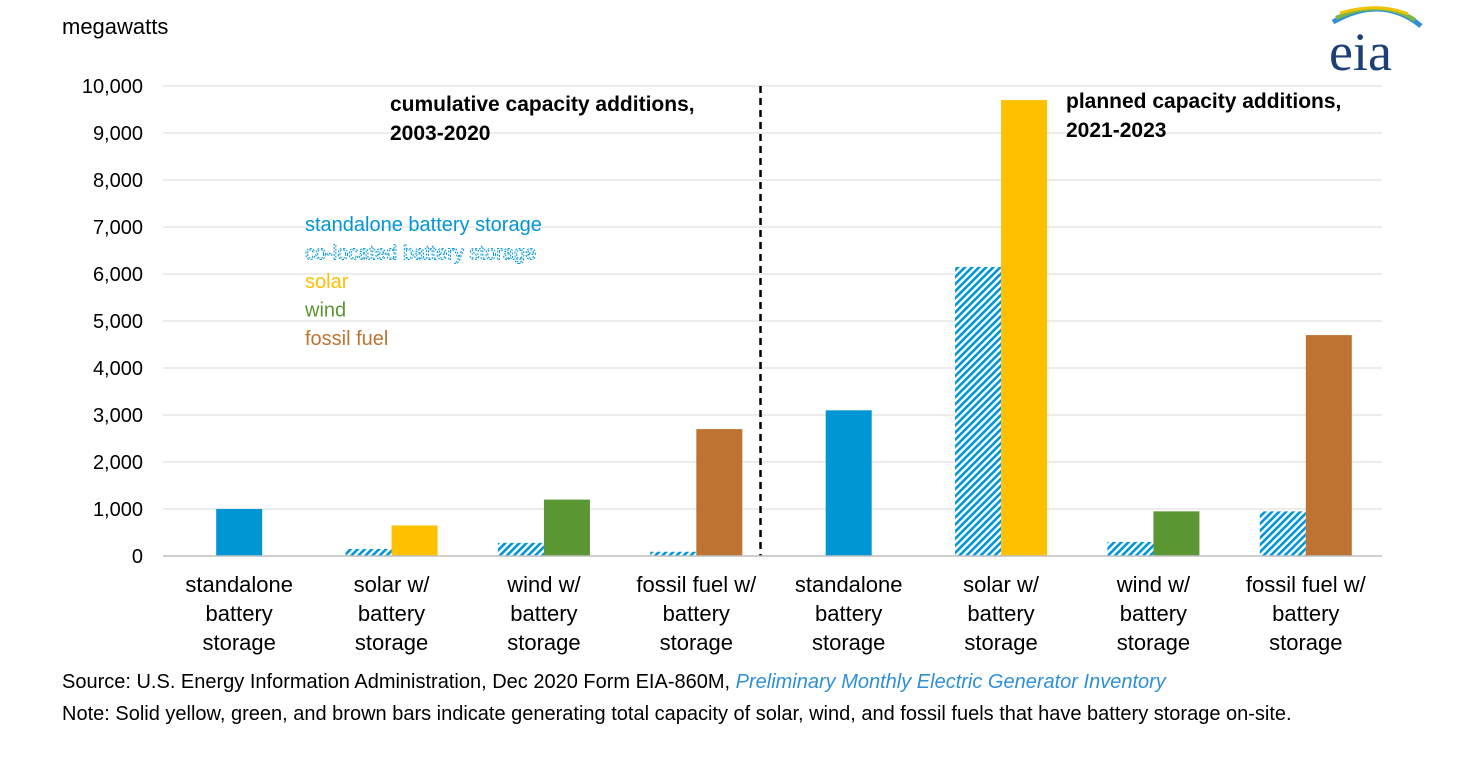  What do you see at coordinates (118, 181) in the screenshot?
I see `y-tick-label: 8,000` at bounding box center [118, 181].